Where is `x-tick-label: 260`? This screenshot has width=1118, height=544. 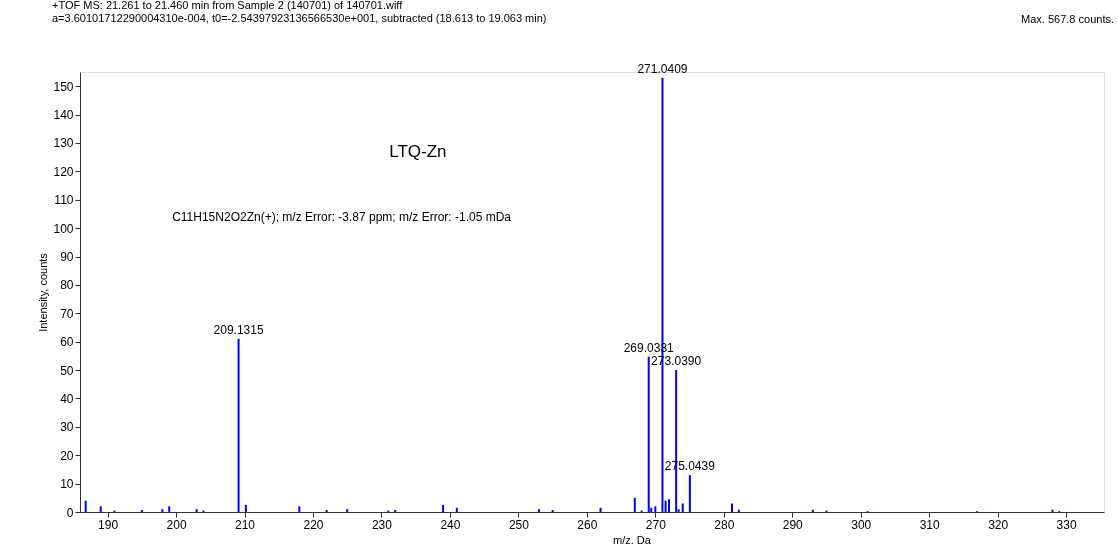
x-tick-label: 260 is located at coordinates (587, 524).